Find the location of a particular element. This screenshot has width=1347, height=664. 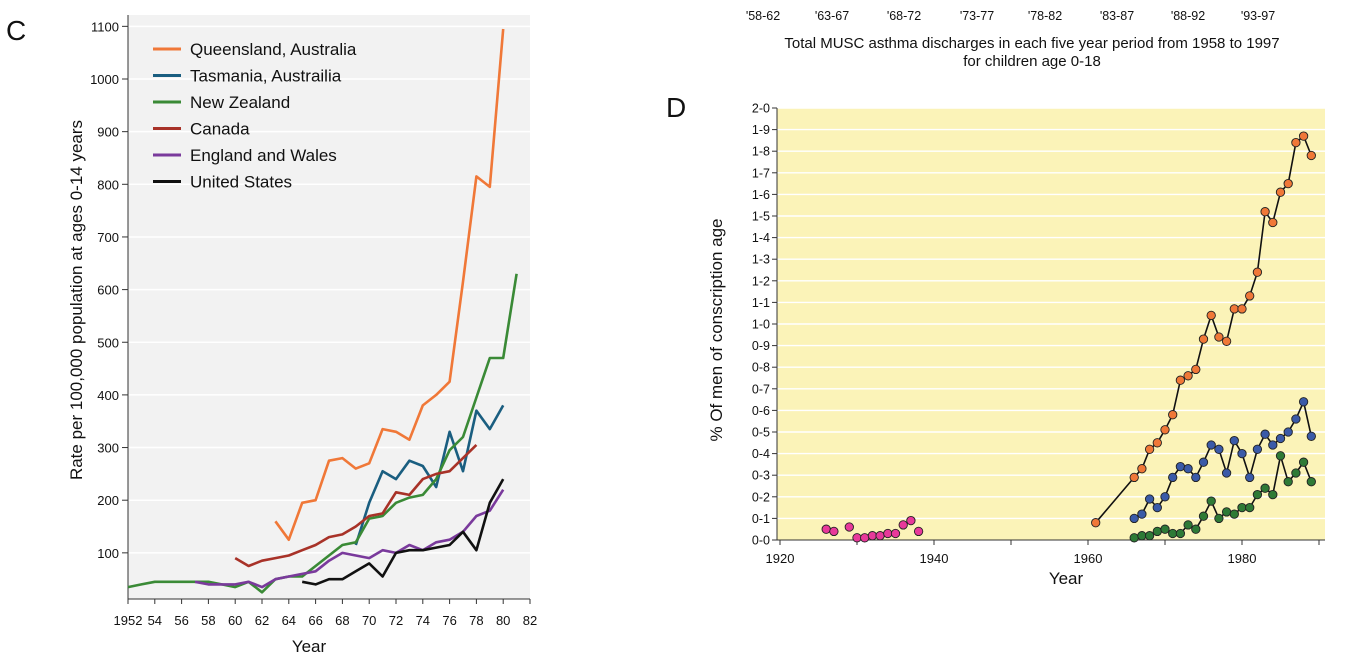

panel-d-y-tick-label: 1-3 is located at coordinates (761, 260).